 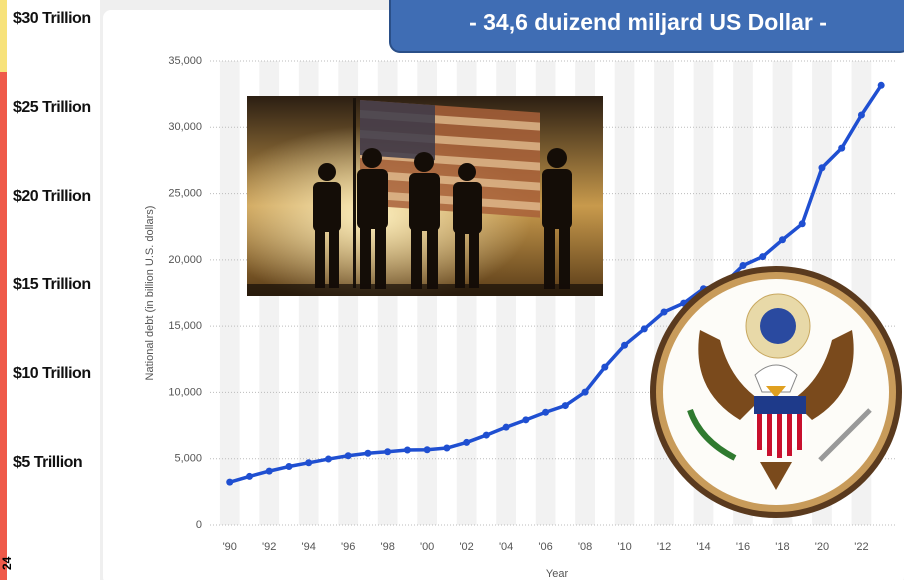 What do you see at coordinates (150, 293) in the screenshot?
I see `y-axis-label: National debt (in billion U.S. dollars)` at bounding box center [150, 293].